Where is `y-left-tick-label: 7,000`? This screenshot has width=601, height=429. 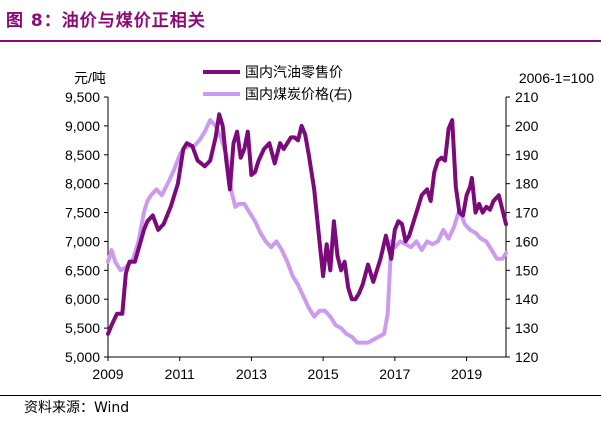
y-left-tick-label: 7,000 is located at coordinates (82, 241).